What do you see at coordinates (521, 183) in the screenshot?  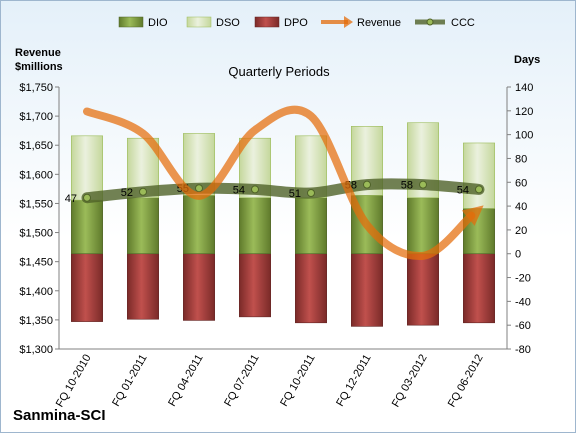 I see `right-axis-tick-label: 60` at bounding box center [521, 183].